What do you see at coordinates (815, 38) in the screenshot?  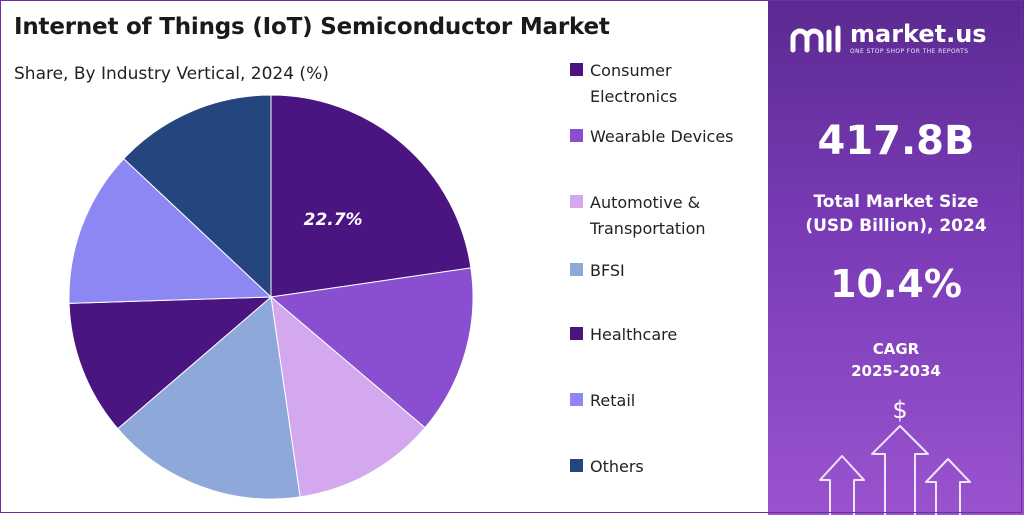 I see `market-us-logo-icon` at bounding box center [815, 38].